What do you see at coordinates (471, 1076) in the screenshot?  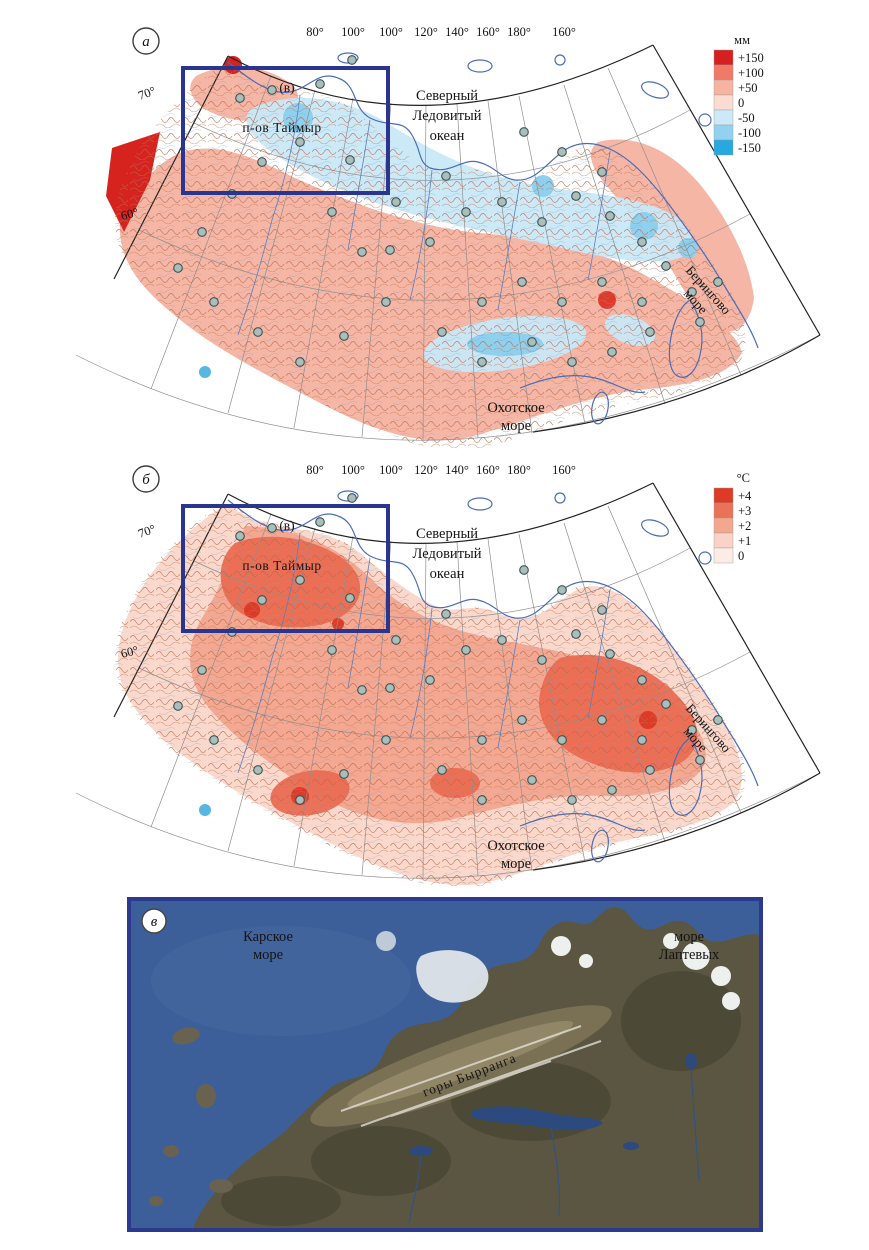 I see `snow-streaks` at bounding box center [471, 1076].